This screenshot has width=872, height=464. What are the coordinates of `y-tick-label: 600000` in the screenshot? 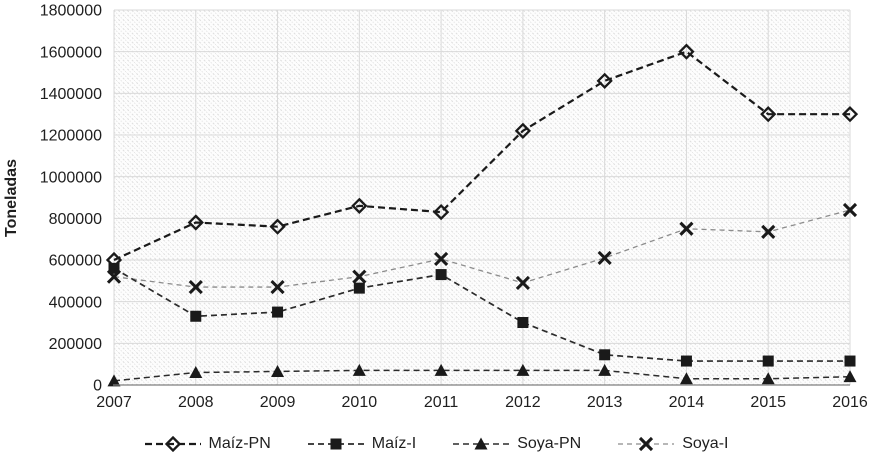 It's located at (75, 261).